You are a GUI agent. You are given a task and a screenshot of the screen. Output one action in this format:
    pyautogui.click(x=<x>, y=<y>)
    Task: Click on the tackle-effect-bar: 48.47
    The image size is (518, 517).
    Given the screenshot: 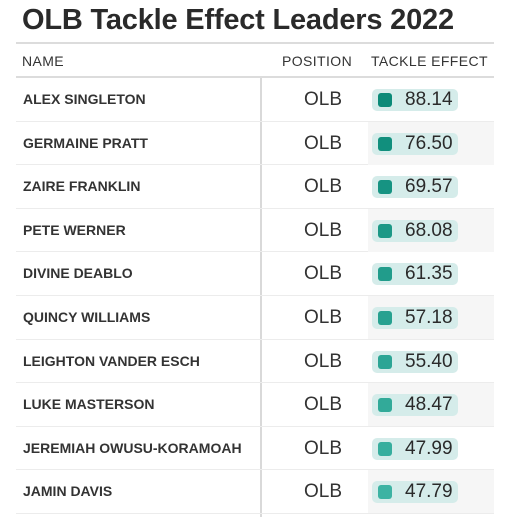 What is the action you would take?
    pyautogui.click(x=415, y=405)
    